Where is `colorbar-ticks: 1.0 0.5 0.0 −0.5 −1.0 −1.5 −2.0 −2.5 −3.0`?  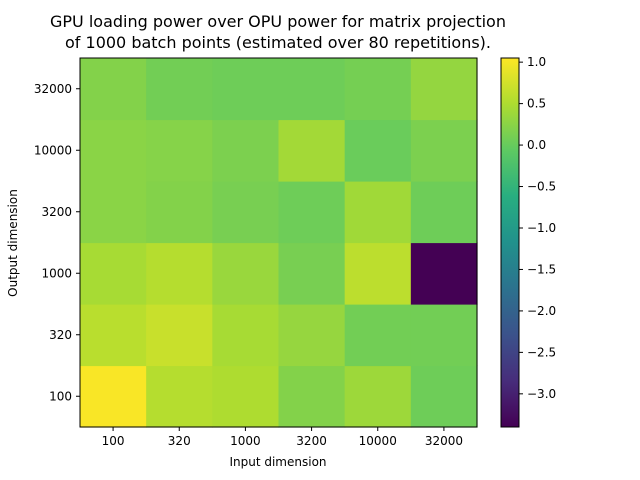
colorbar-ticks: 1.0 0.5 0.0 −0.5 −1.0 −1.5 −2.0 −2.5 −3.0 is located at coordinates (537, 228).